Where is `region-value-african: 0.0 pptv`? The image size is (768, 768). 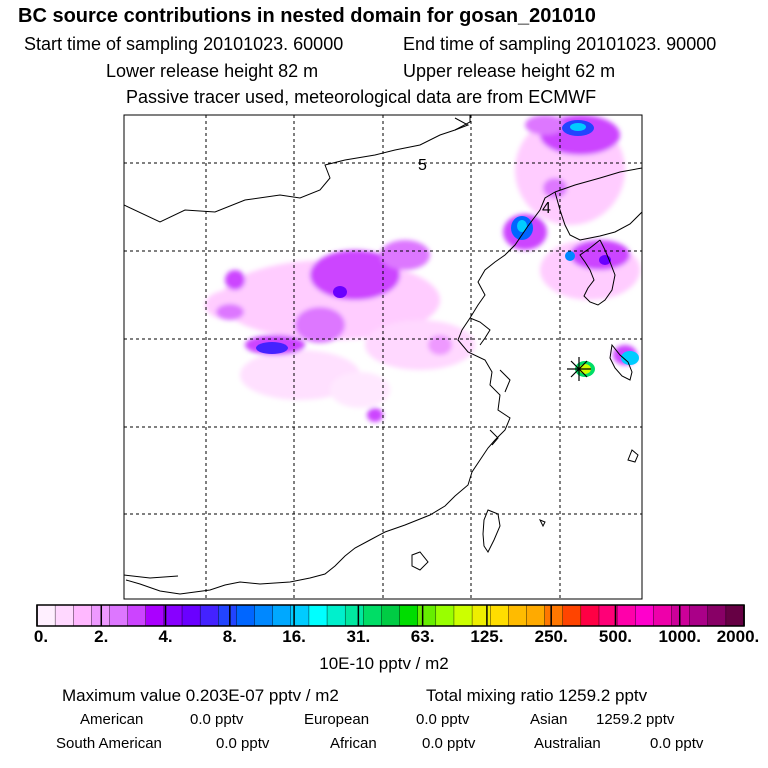
region-value-african: 0.0 pptv is located at coordinates (449, 743).